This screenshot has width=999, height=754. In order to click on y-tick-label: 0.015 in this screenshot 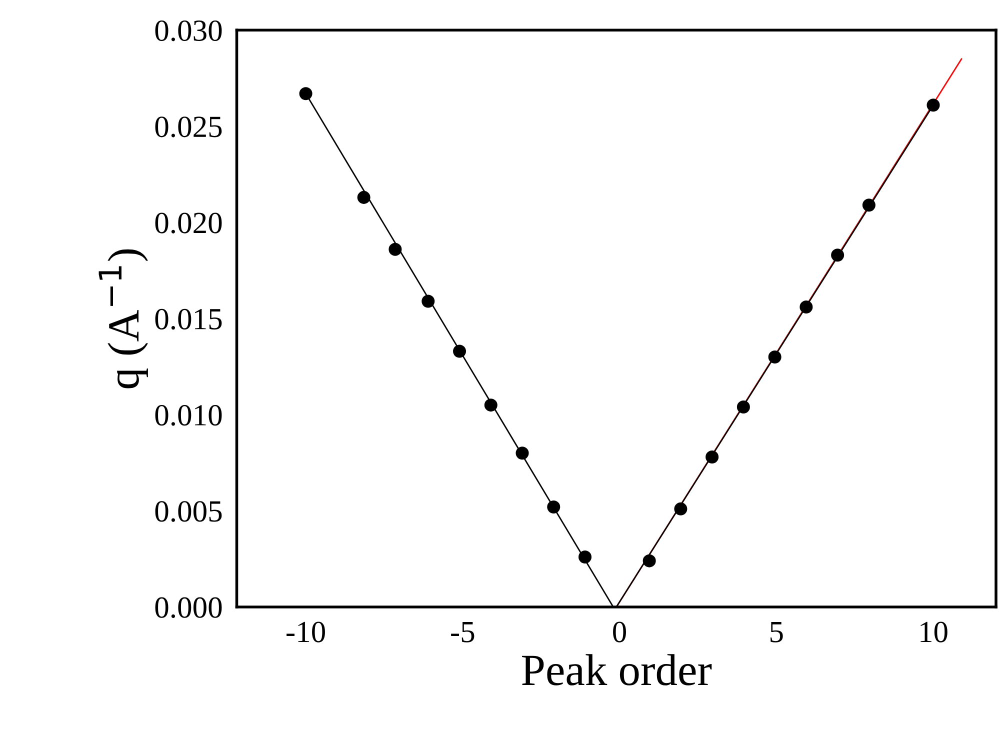, I will do `click(188, 319)`.